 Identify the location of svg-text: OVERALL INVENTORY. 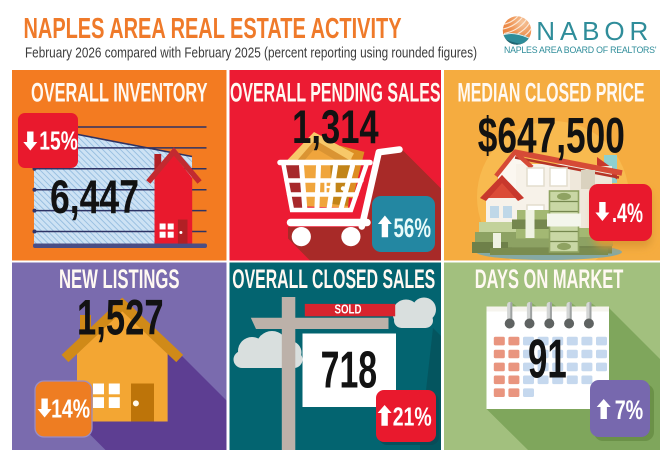
(119, 93).